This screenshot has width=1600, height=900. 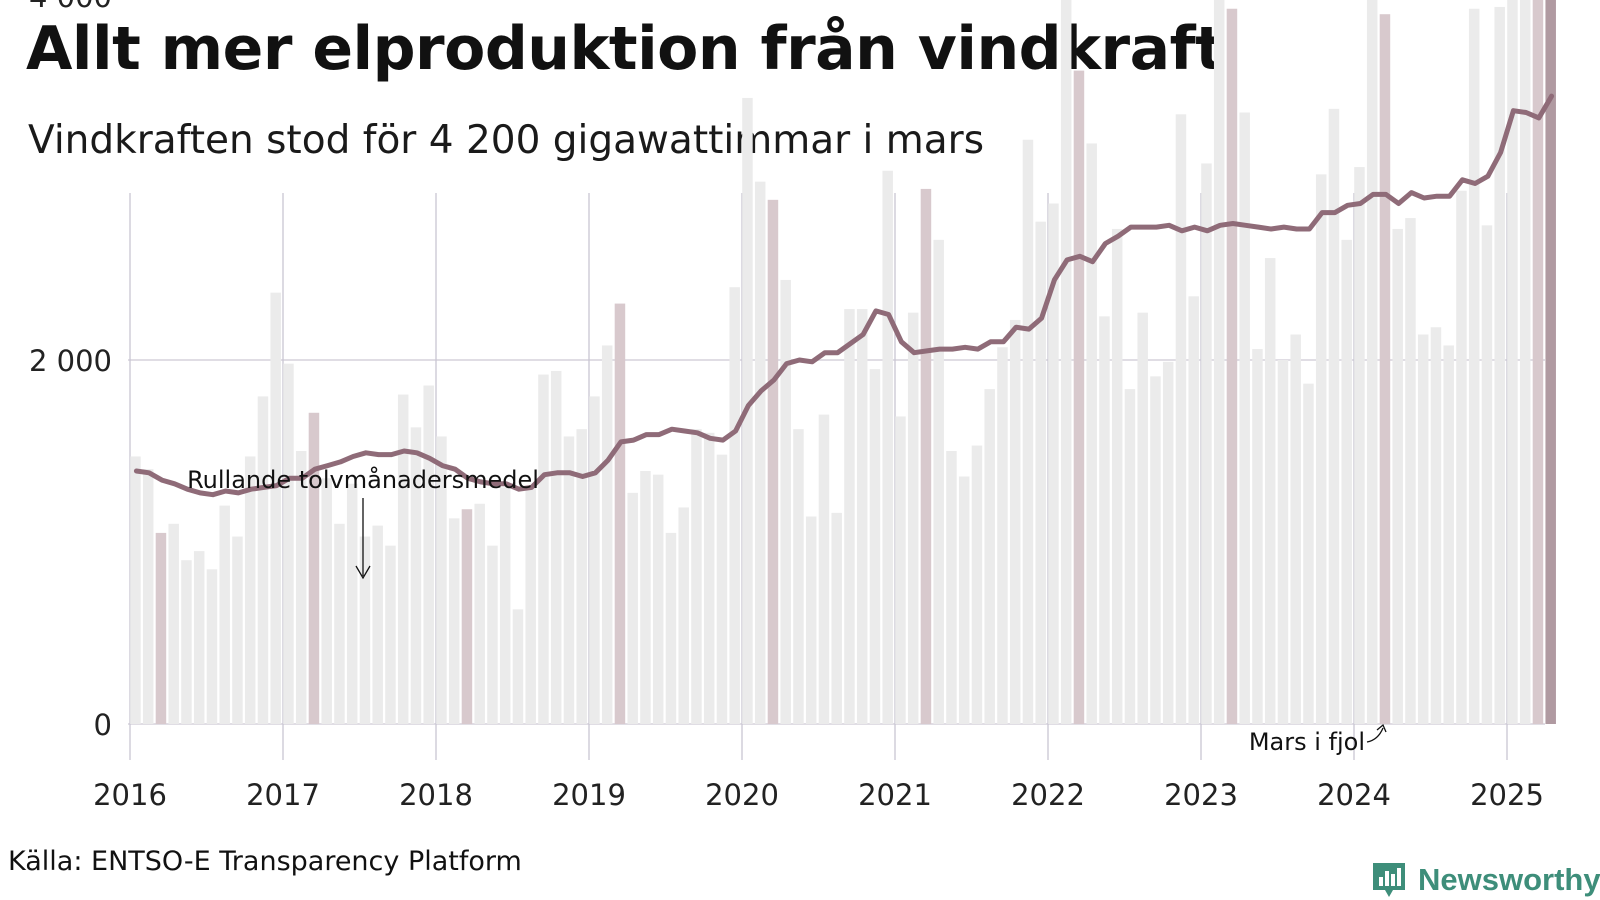 I want to click on x-tick-label: 2021, so click(x=895, y=795).